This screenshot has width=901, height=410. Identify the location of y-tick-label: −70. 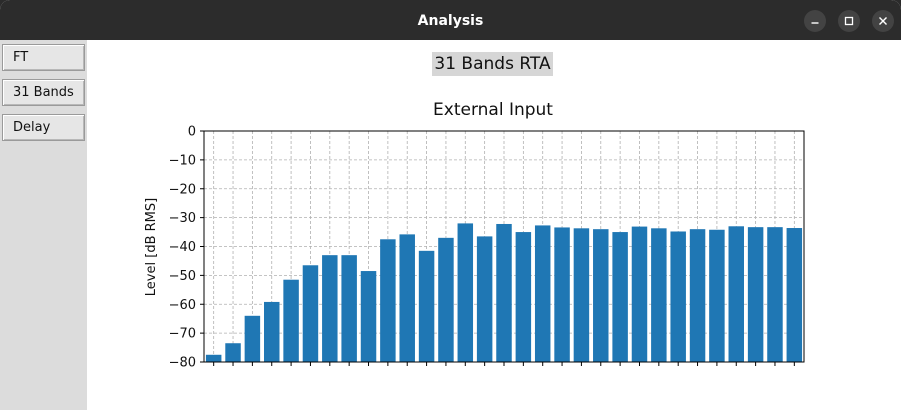
(182, 334).